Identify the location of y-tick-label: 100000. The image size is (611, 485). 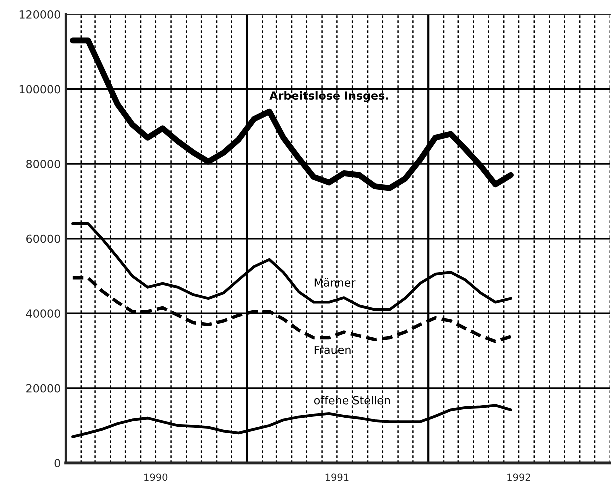
(40, 89).